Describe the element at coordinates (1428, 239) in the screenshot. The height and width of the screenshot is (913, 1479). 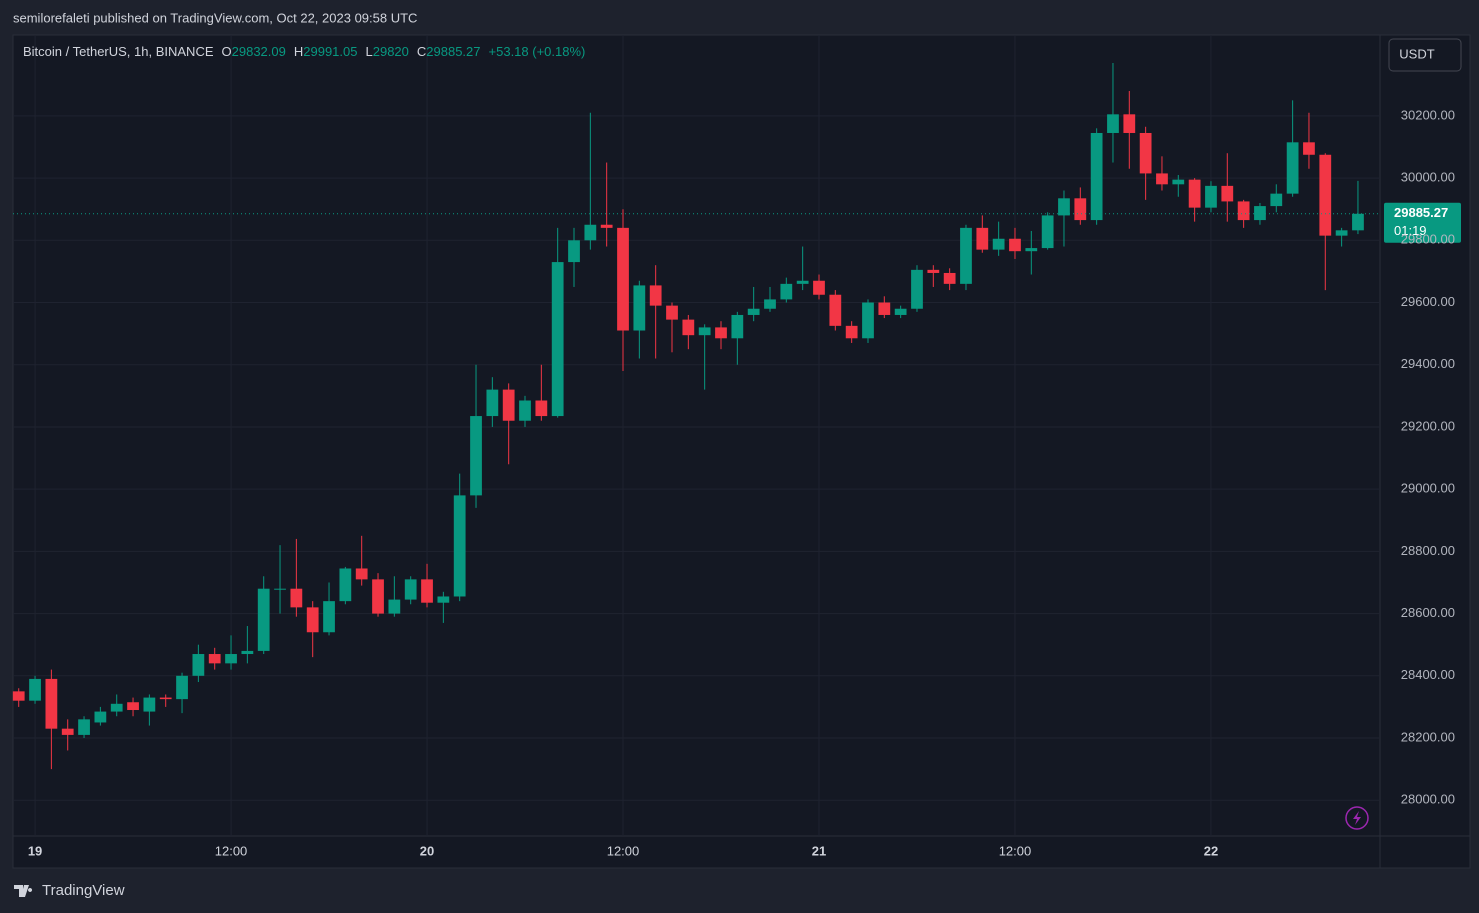
I see `y-tick-label: 29800.00` at that location.